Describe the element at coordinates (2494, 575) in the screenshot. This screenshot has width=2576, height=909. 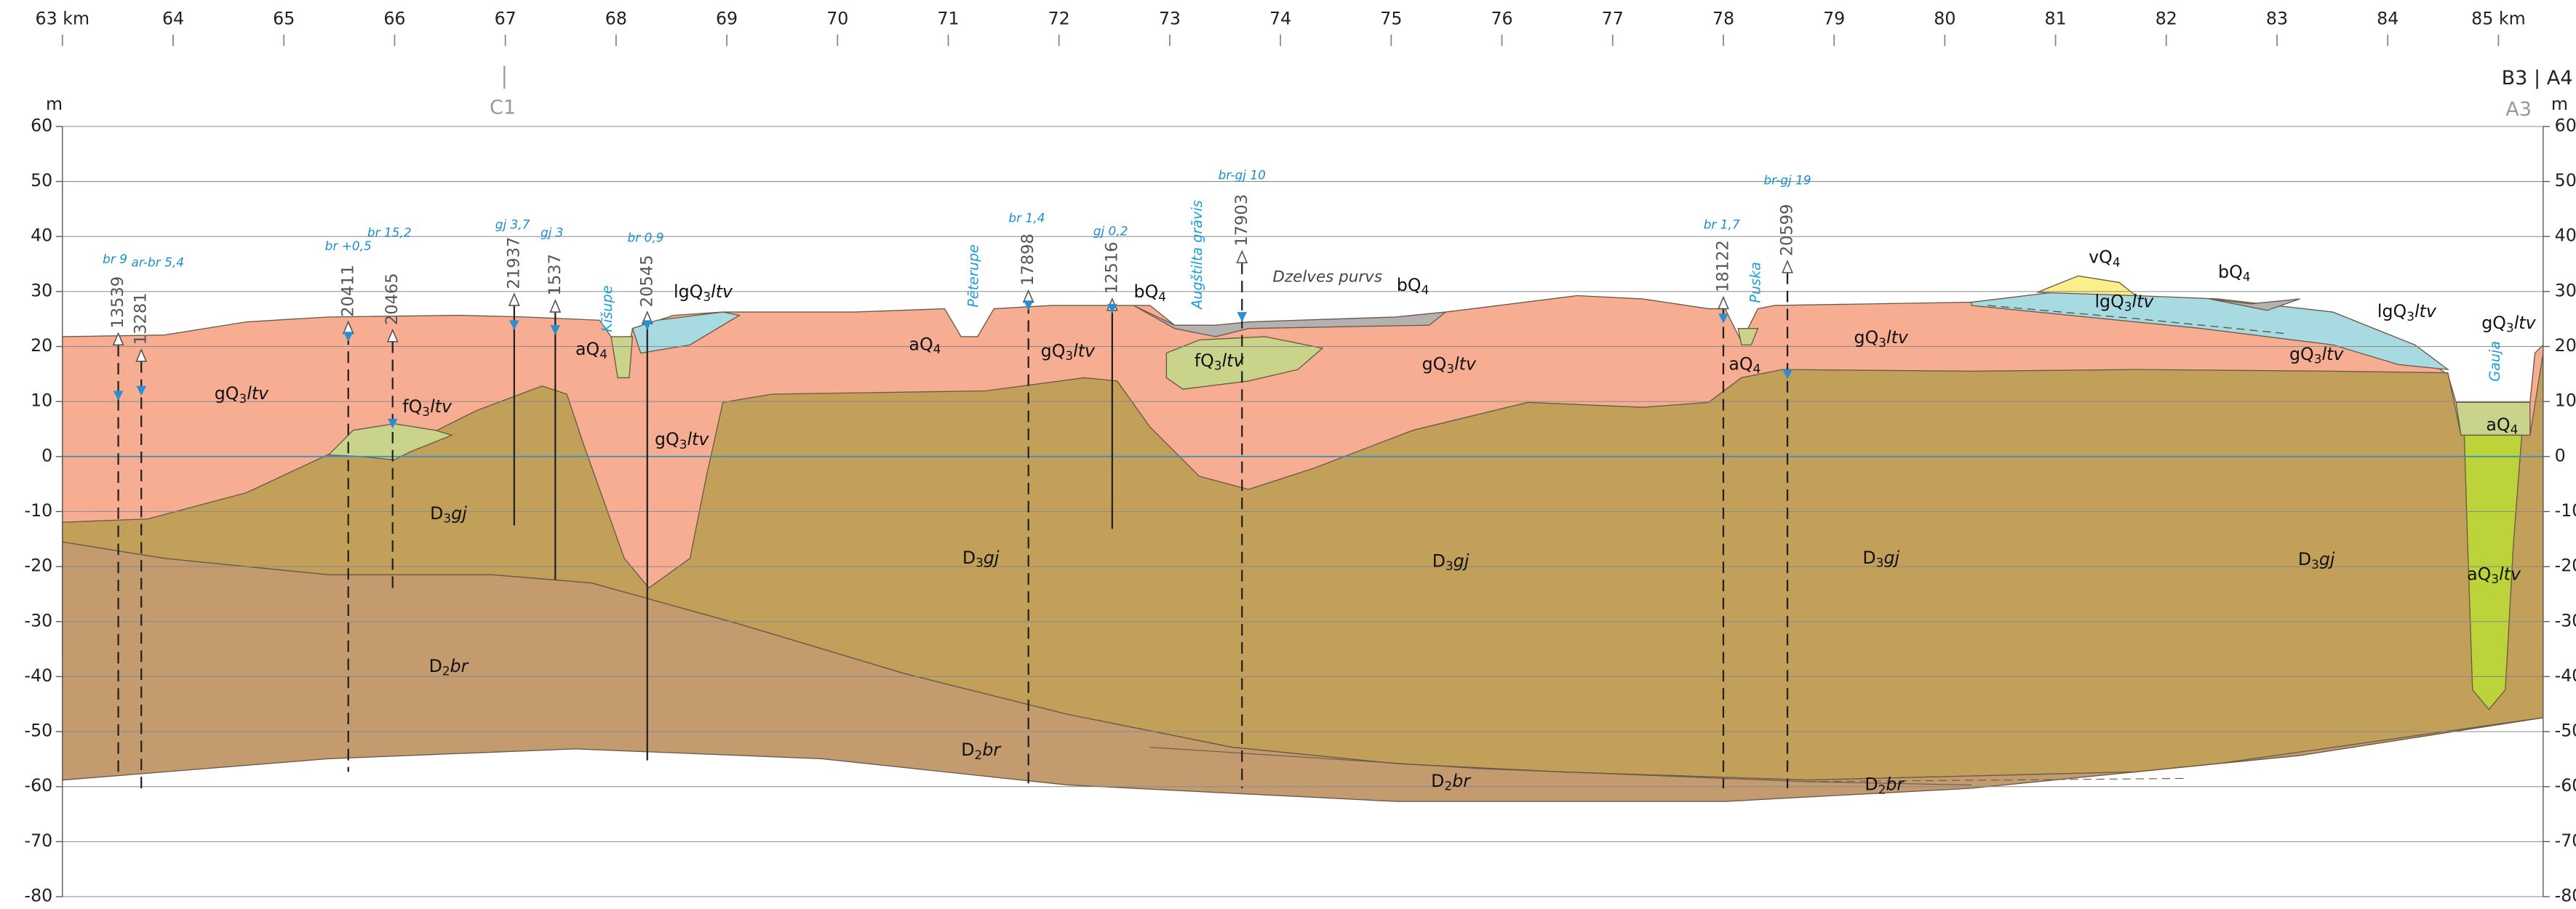
I see `layer-label: aQ3ltv` at that location.